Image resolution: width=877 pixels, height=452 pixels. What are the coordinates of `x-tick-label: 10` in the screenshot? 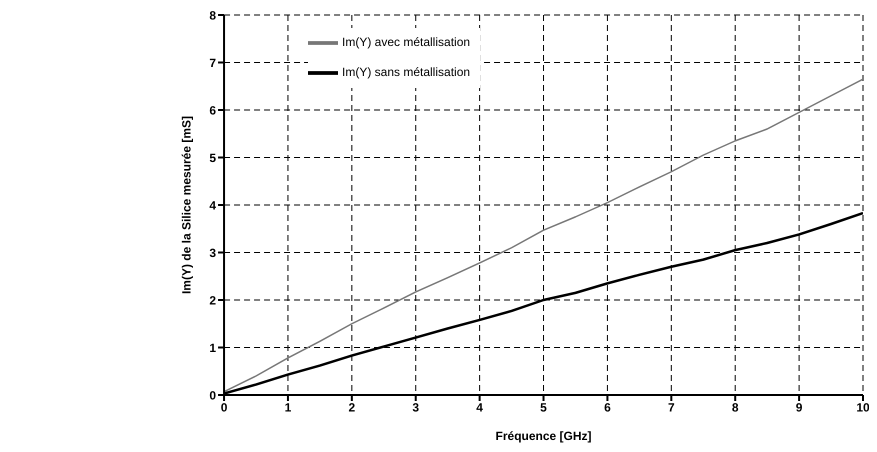 It's located at (863, 407).